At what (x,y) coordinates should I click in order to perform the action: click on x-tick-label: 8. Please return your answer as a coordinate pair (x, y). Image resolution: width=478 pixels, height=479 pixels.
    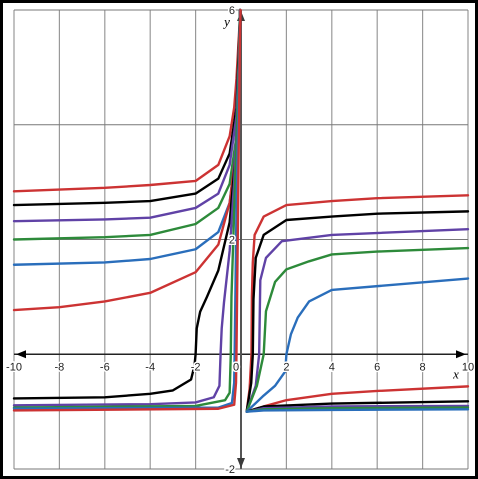
    Looking at the image, I should click on (423, 367).